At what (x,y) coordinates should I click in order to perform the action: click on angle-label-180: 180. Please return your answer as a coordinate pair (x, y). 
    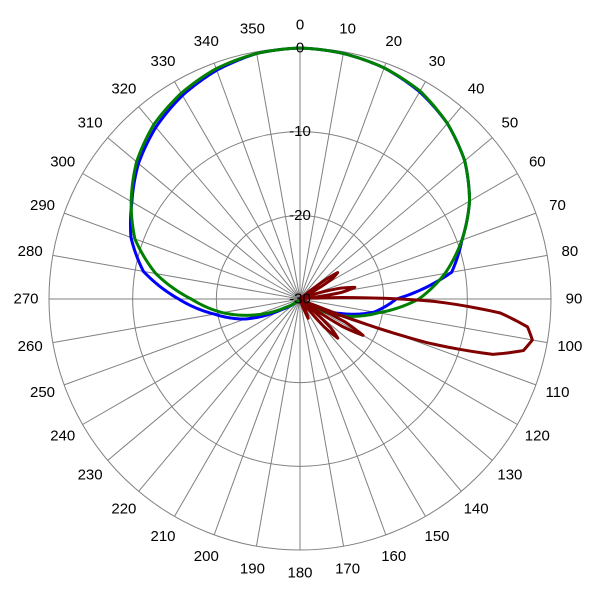
    Looking at the image, I should click on (299, 573).